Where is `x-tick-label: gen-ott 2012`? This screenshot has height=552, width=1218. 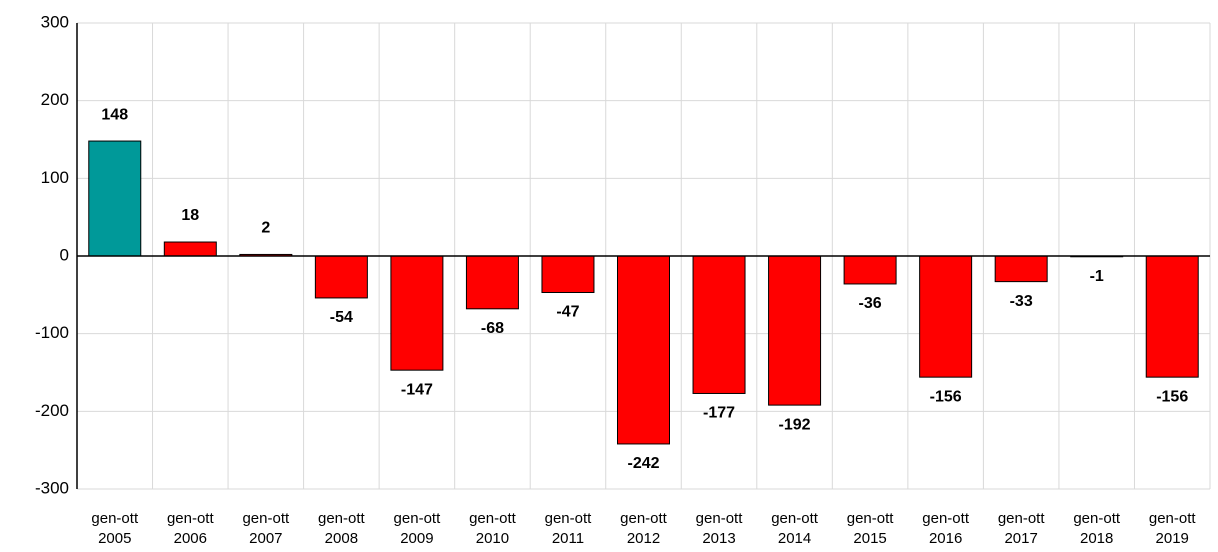 x-tick-label: gen-ott 2012 is located at coordinates (644, 528).